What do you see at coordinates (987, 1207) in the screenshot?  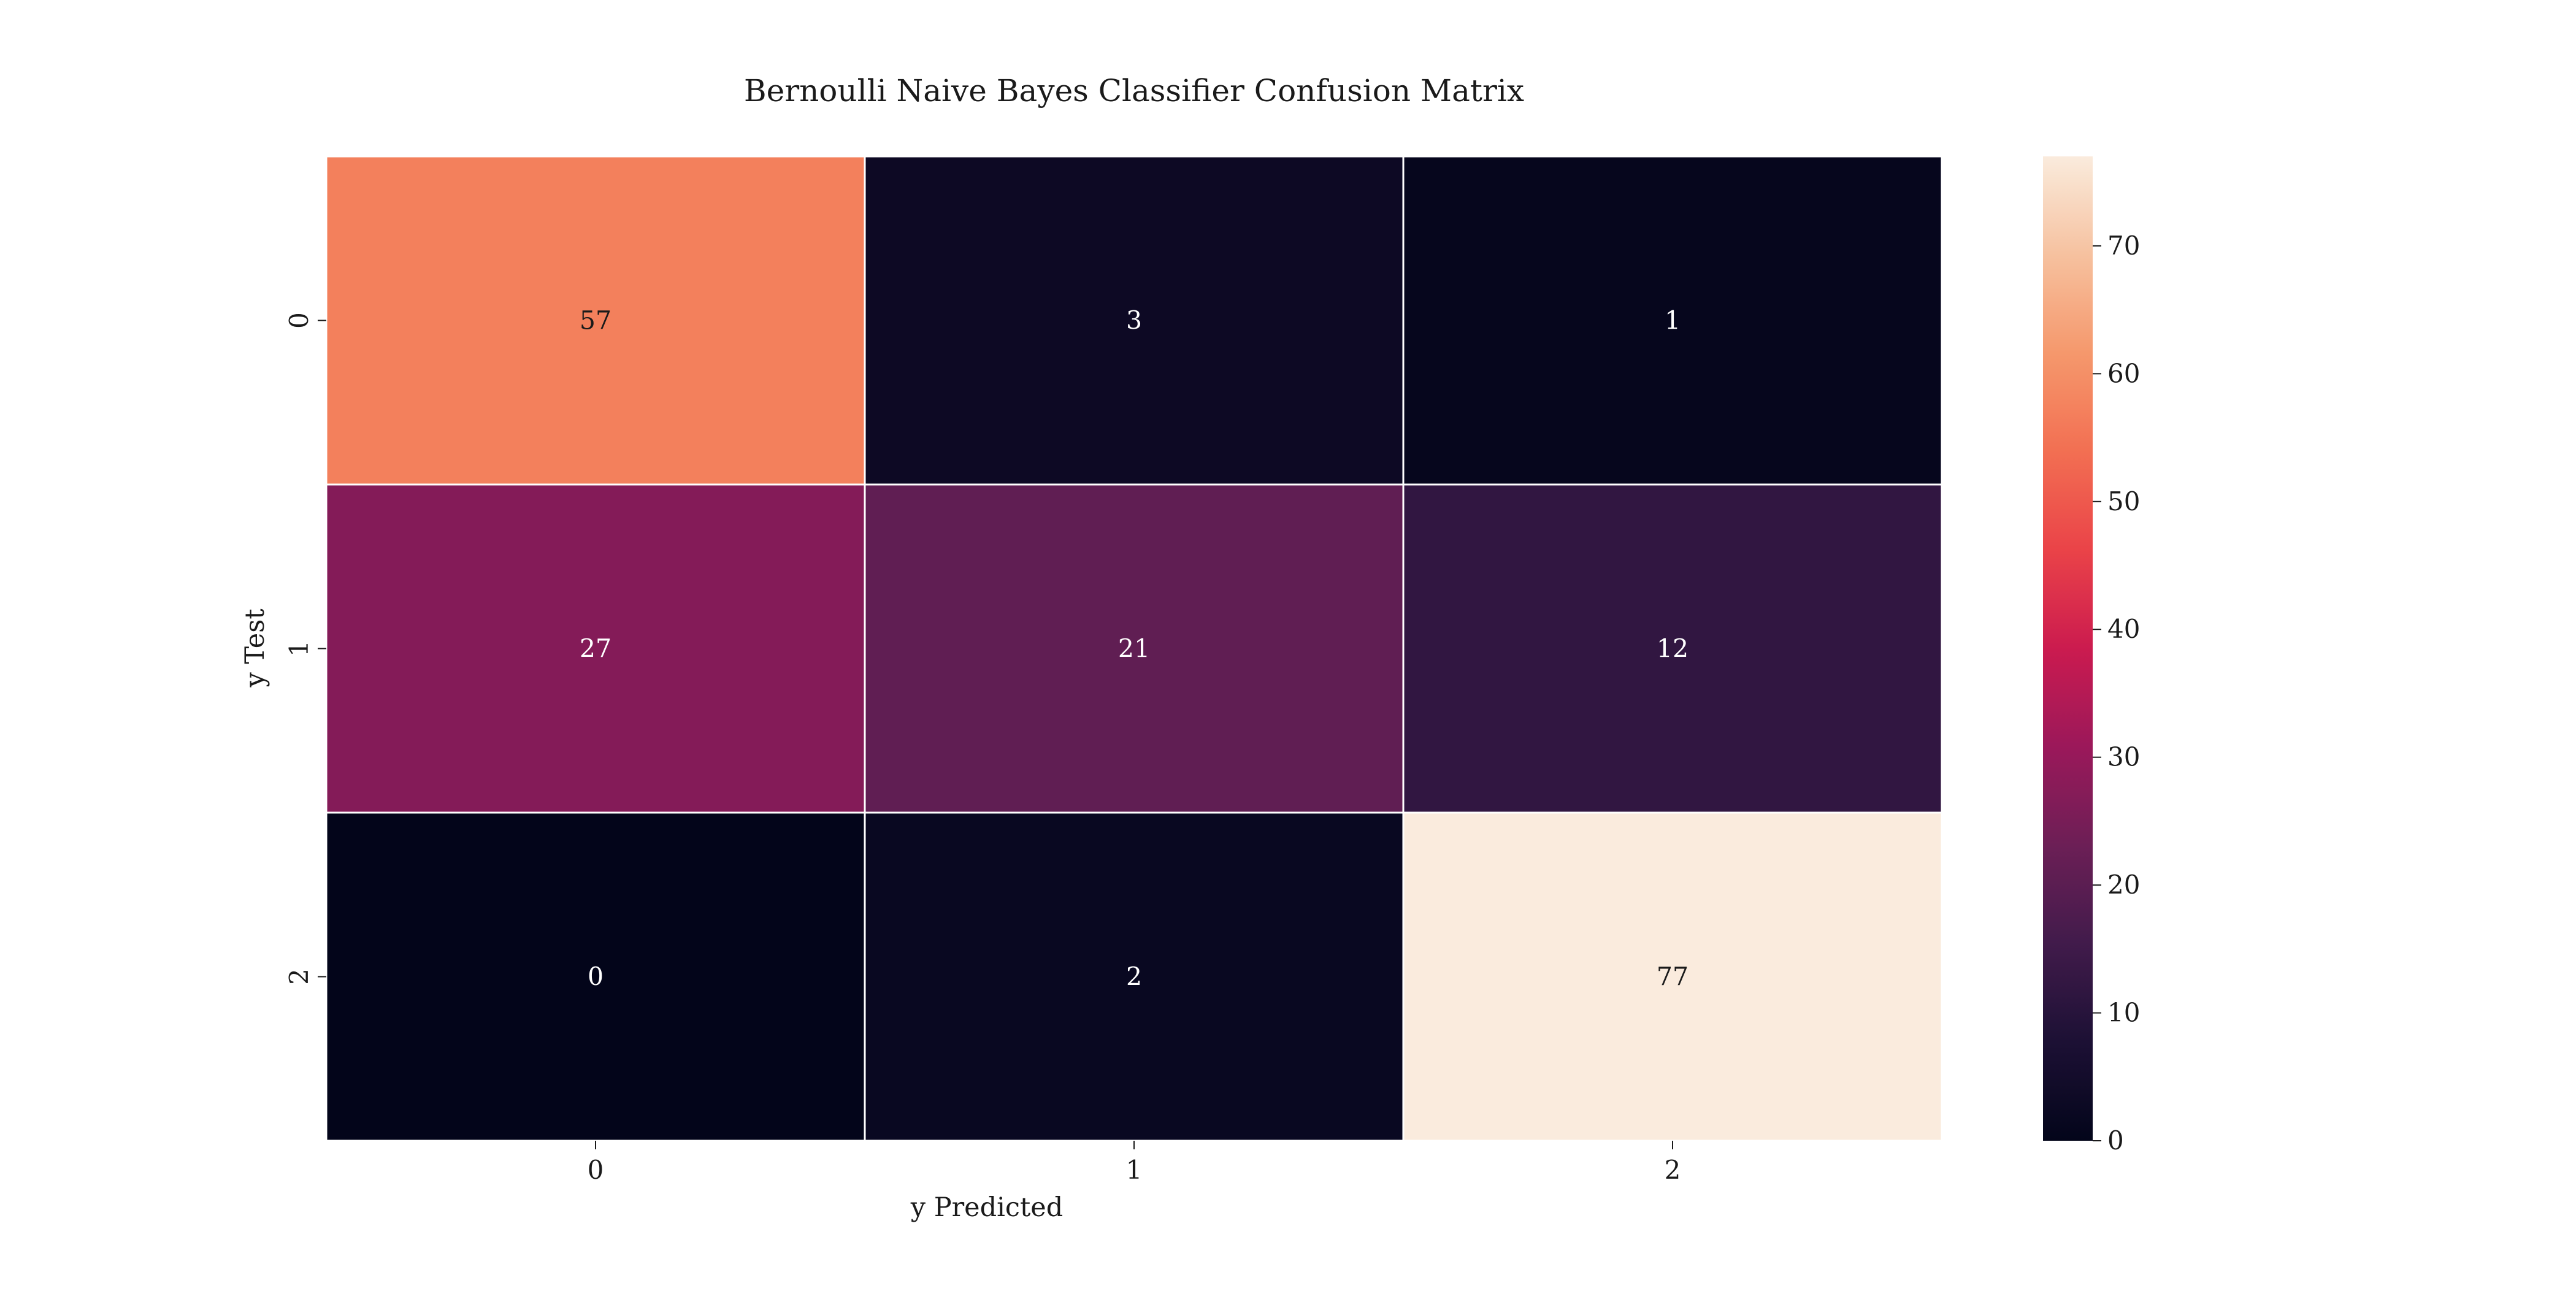 I see `x-axis-label: y Predicted` at bounding box center [987, 1207].